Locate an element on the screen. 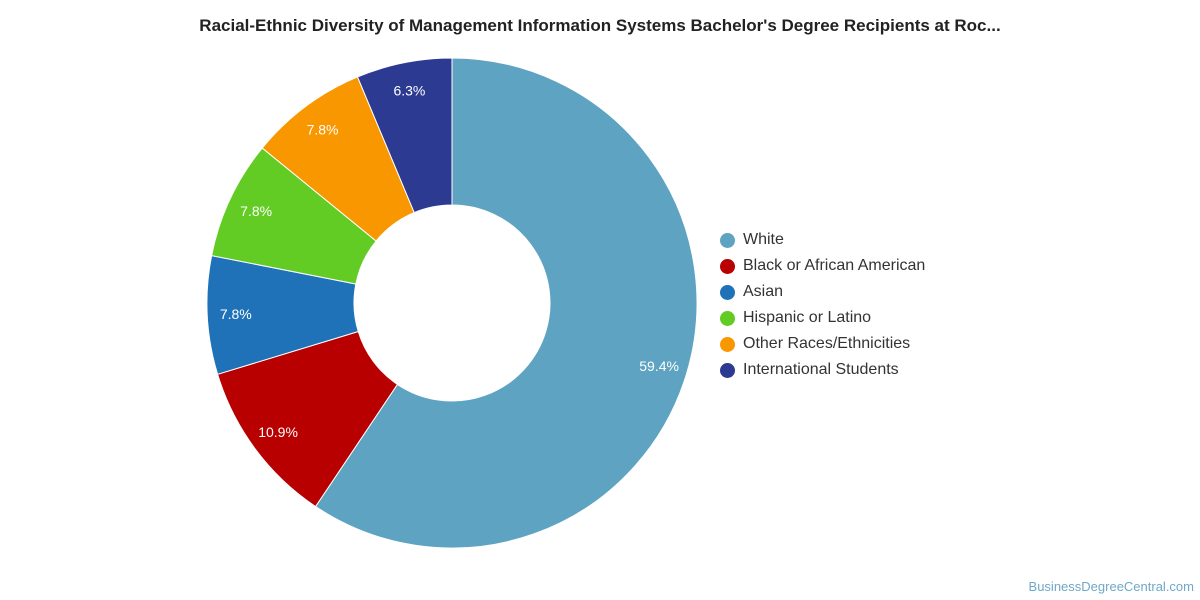  legend-label-5: International Students is located at coordinates (821, 369).